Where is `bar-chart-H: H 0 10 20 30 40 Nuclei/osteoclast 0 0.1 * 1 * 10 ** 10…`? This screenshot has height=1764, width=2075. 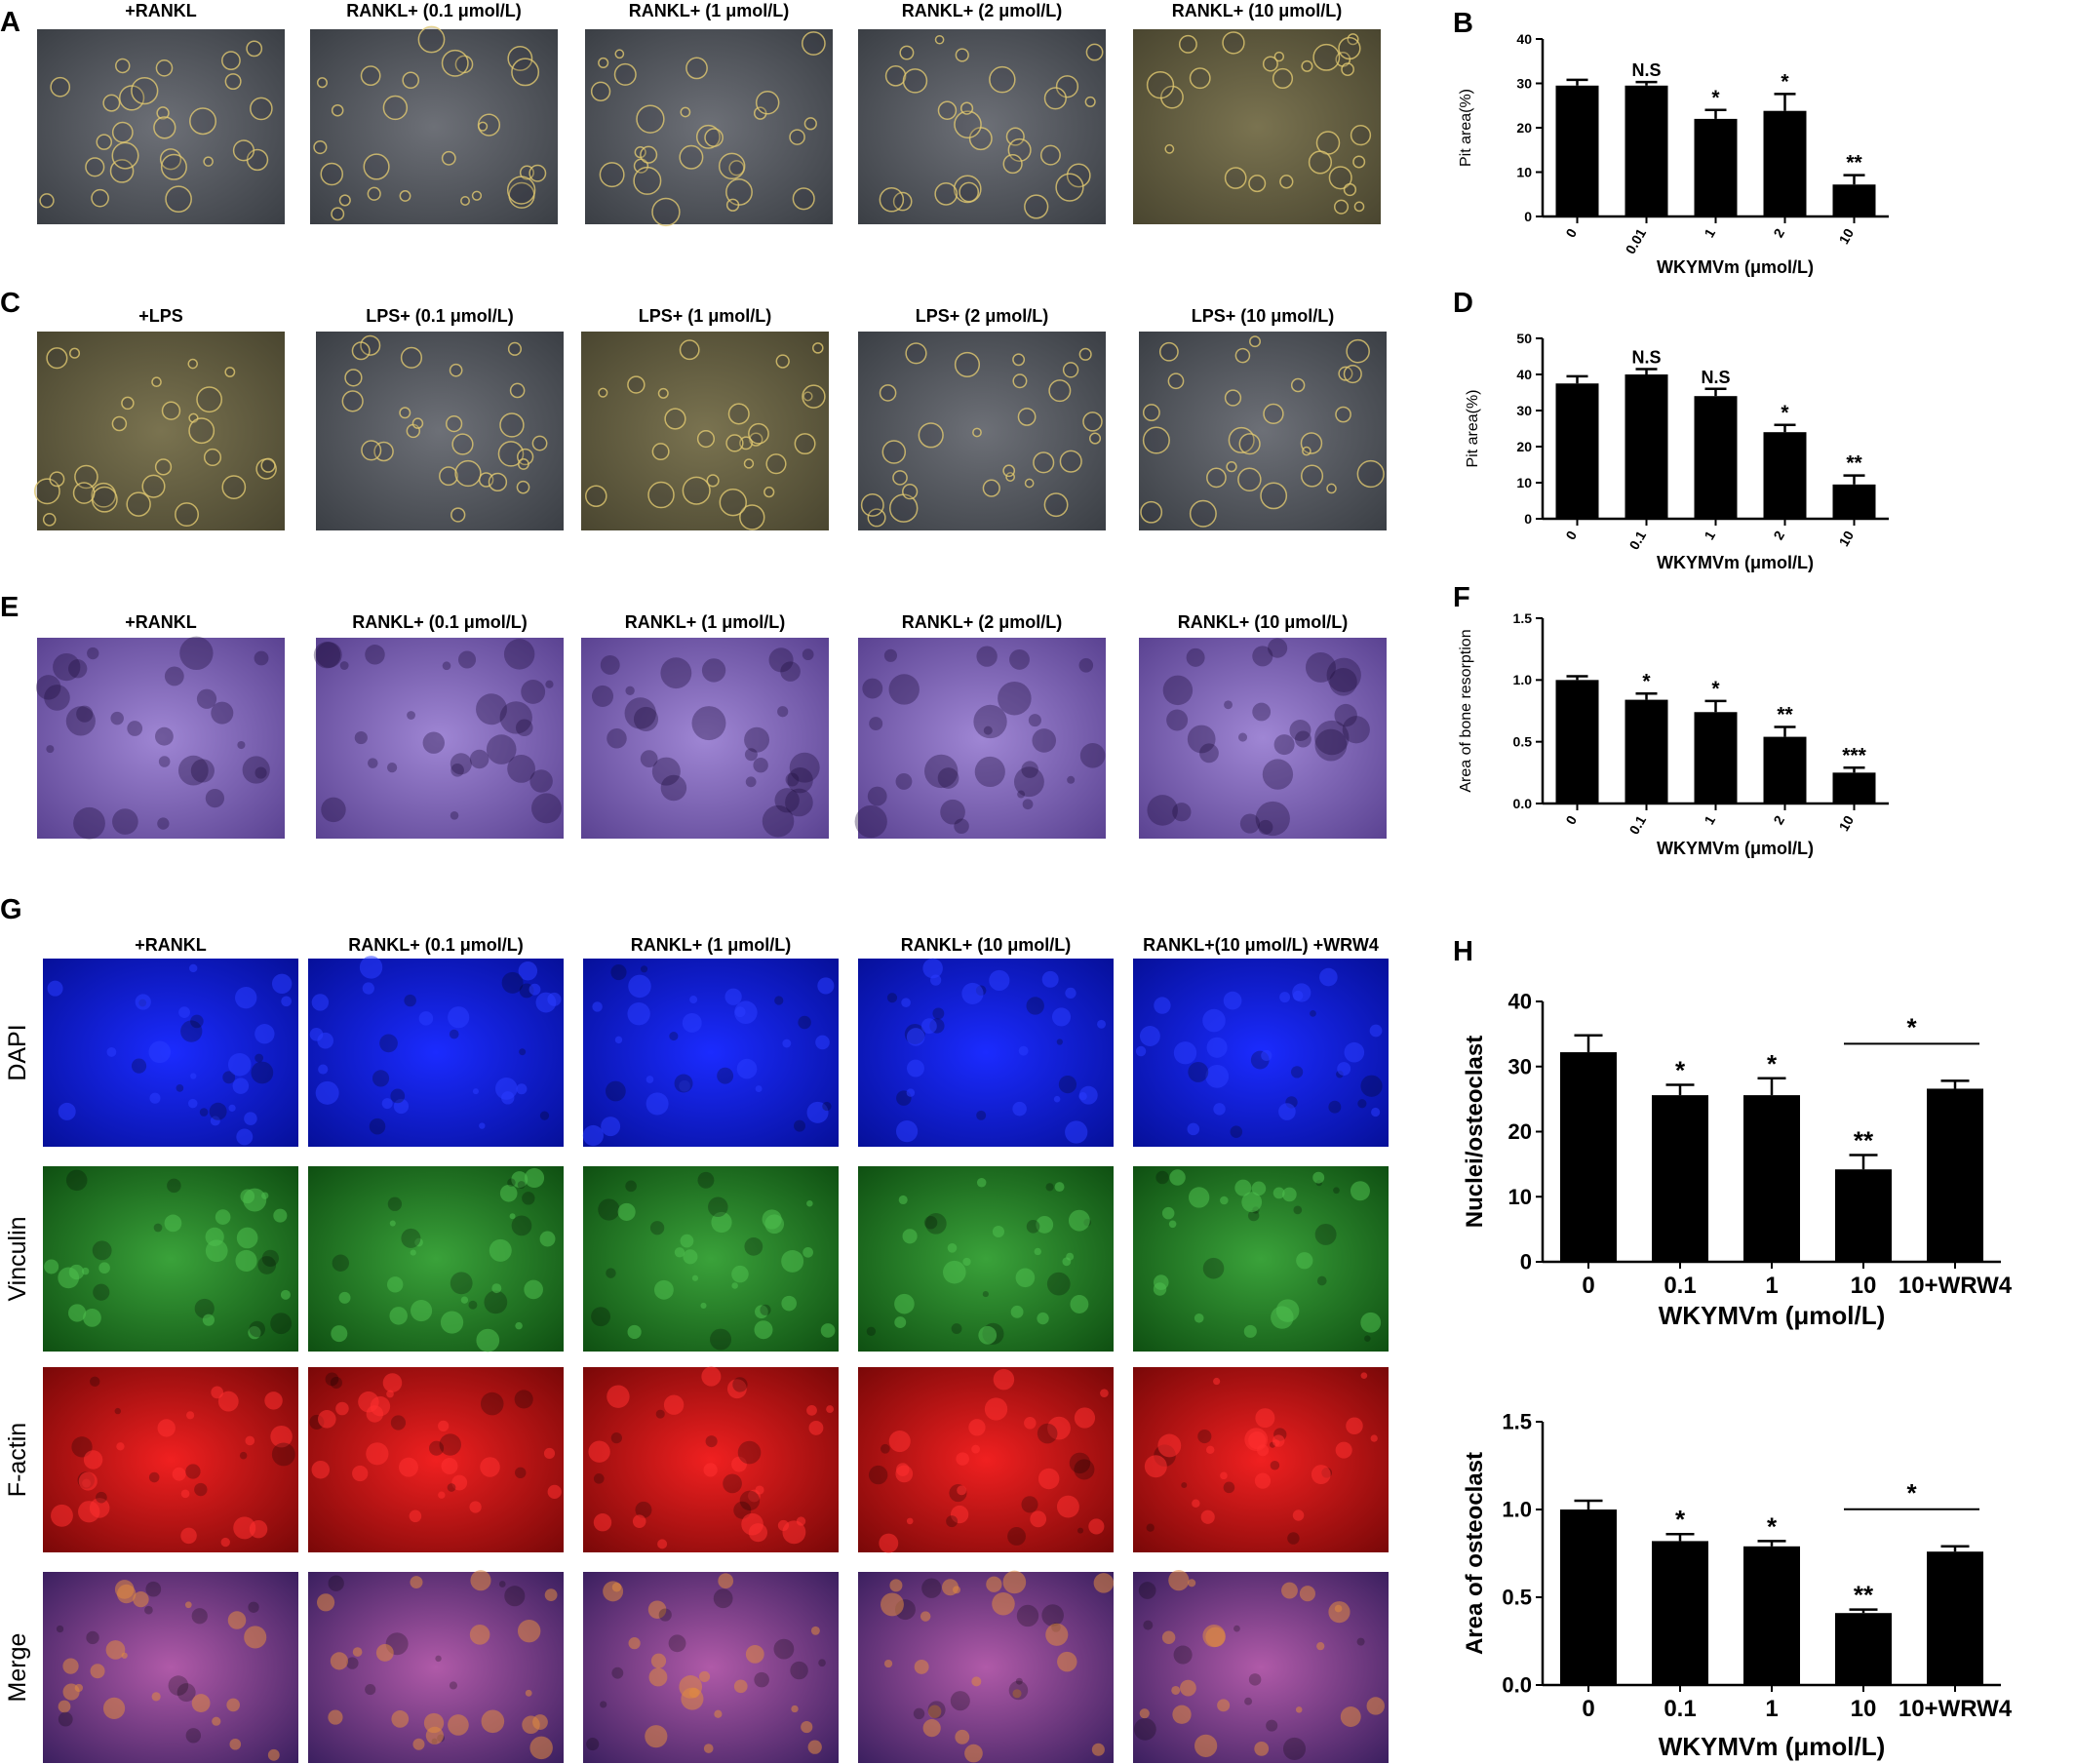 bar-chart-H: H 0 10 20 30 40 Nuclei/osteoclast 0 0.1 * 1 * 10 ** 10… is located at coordinates (1733, 1133).